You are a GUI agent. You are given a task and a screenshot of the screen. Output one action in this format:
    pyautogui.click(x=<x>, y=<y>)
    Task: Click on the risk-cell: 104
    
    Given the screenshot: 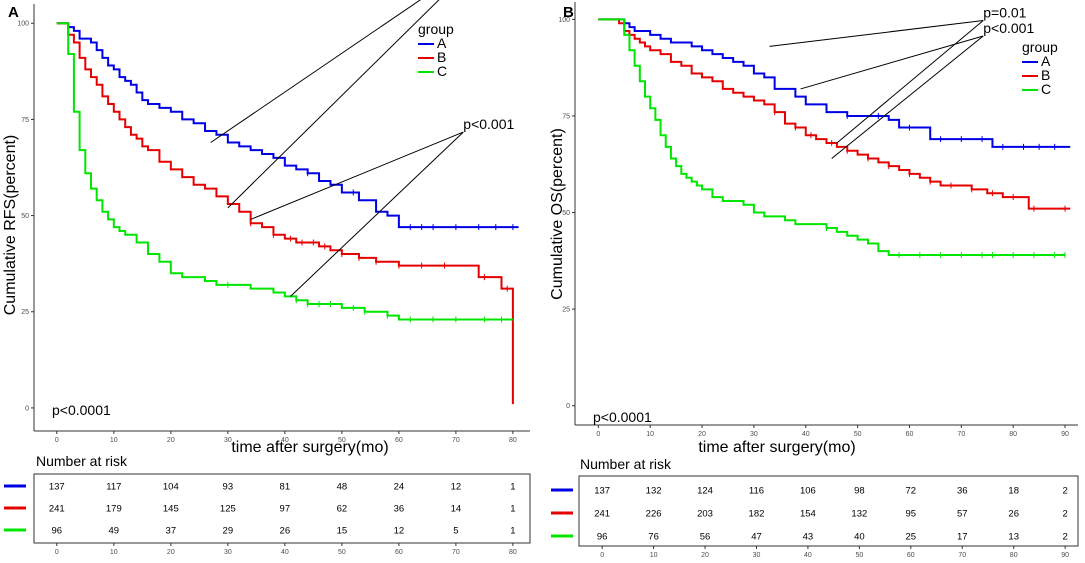 What is the action you would take?
    pyautogui.click(x=171, y=487)
    